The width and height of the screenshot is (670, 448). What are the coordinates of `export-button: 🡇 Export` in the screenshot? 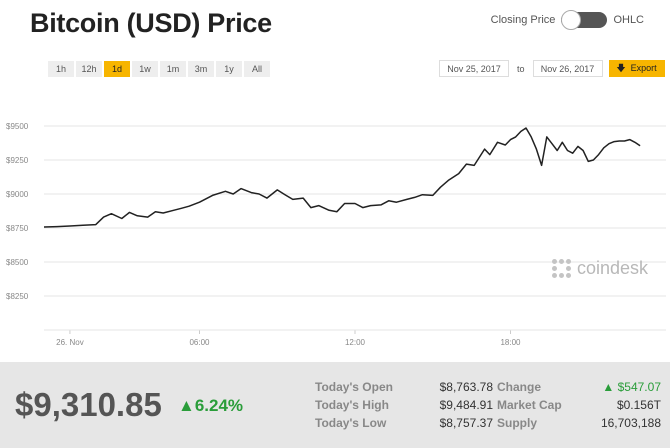 It's located at (636, 68).